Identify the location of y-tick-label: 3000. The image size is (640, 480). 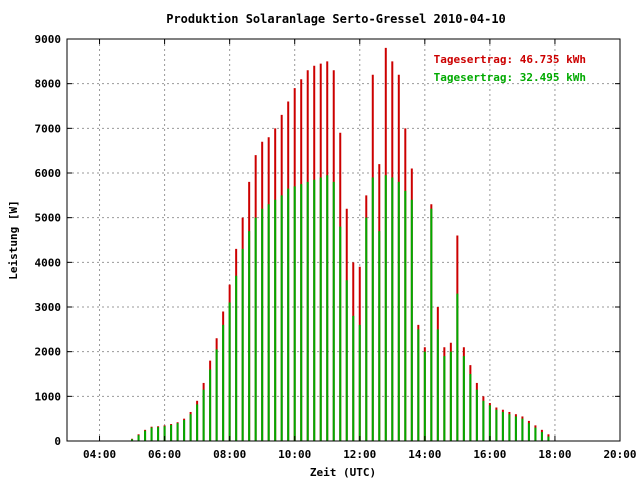
(48, 307).